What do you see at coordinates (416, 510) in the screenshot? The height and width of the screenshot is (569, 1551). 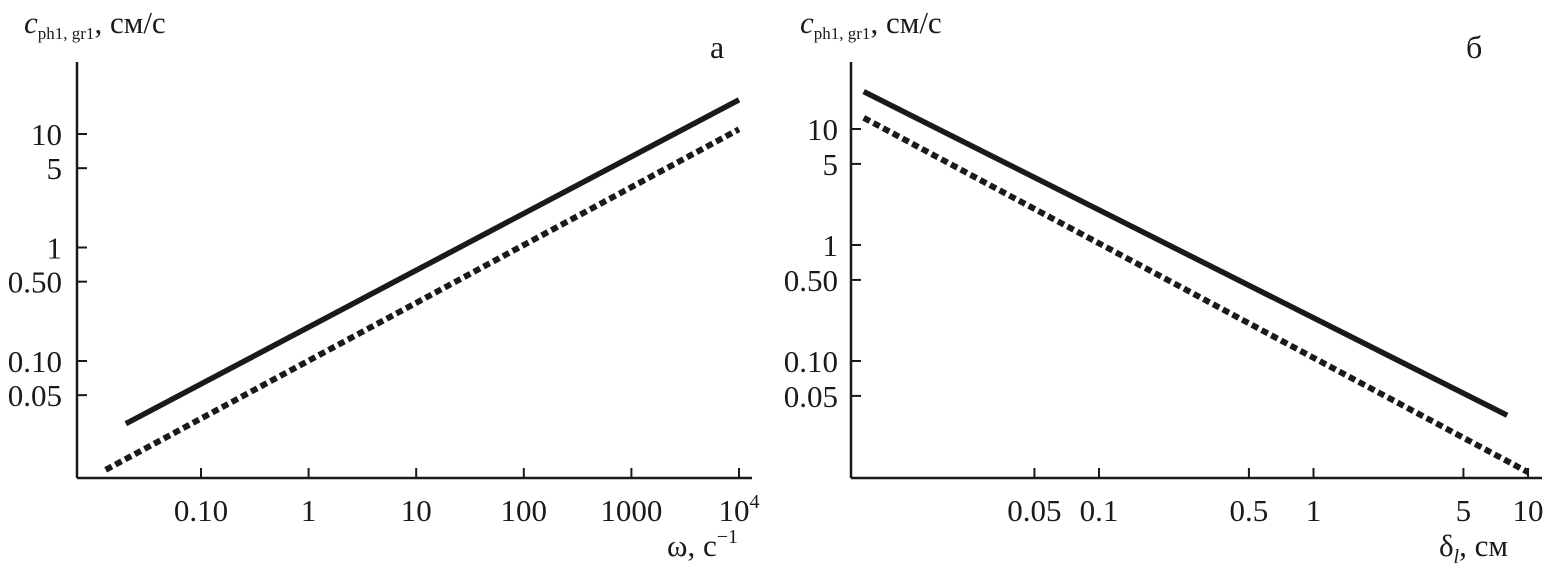 I see `panel-a-x-tick-label: 10` at bounding box center [416, 510].